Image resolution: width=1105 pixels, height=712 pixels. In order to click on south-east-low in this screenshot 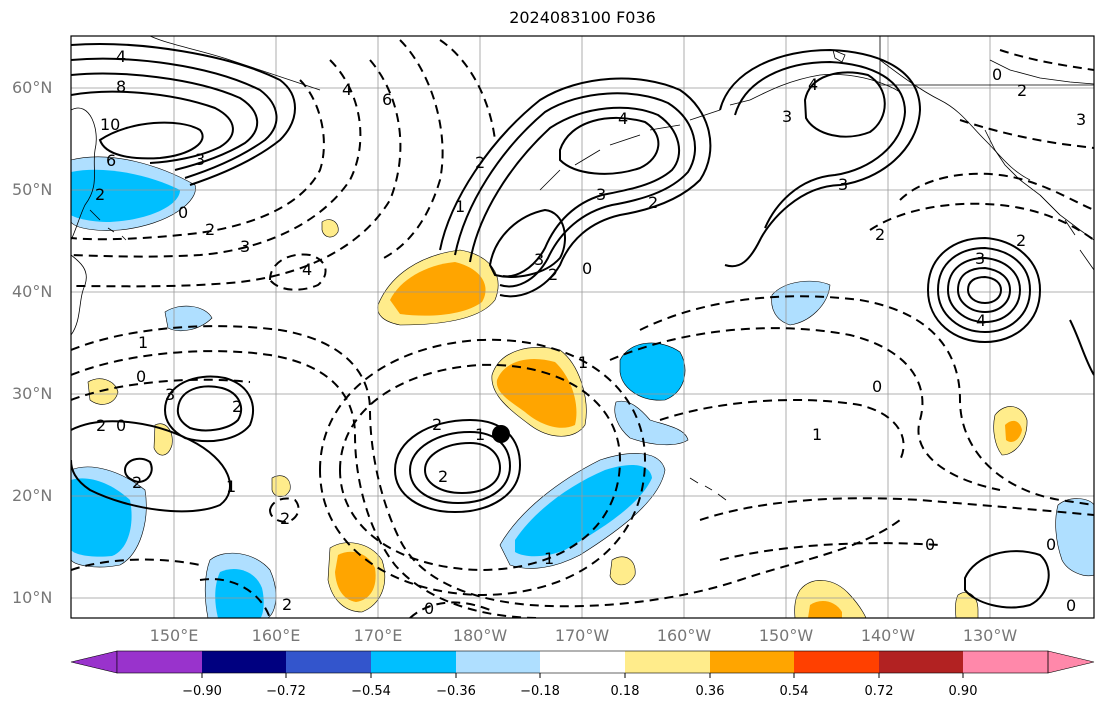, I will do `click(1007, 579)`.